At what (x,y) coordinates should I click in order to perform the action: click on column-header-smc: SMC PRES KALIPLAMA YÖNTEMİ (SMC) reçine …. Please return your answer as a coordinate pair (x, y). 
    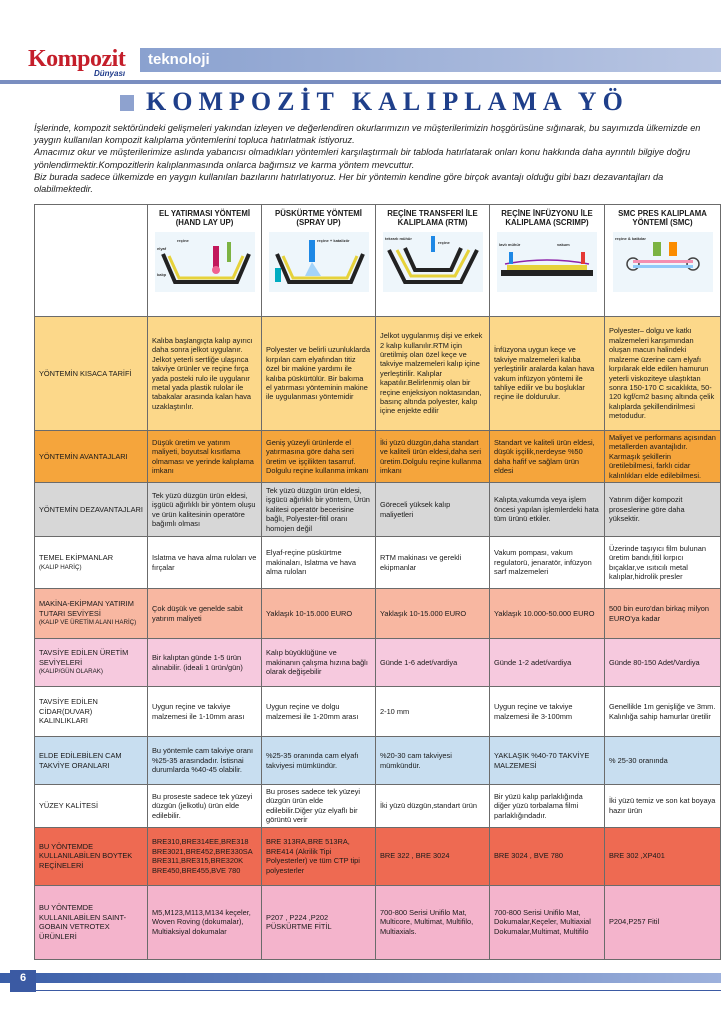
    Looking at the image, I should click on (662, 260).